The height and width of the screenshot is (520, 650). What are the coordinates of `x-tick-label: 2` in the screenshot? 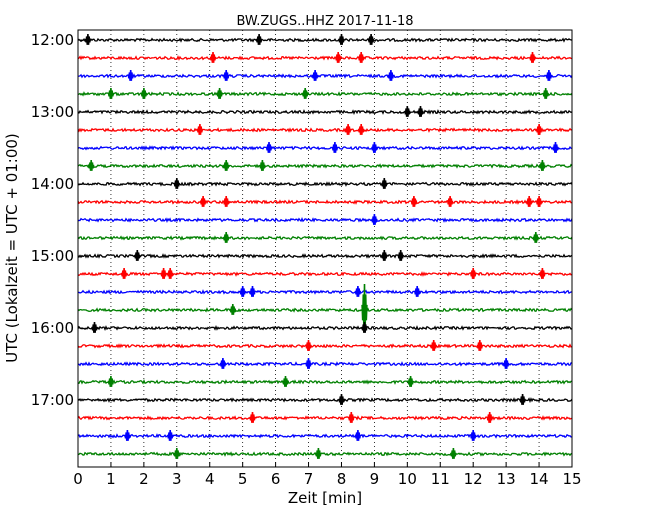 It's located at (144, 479).